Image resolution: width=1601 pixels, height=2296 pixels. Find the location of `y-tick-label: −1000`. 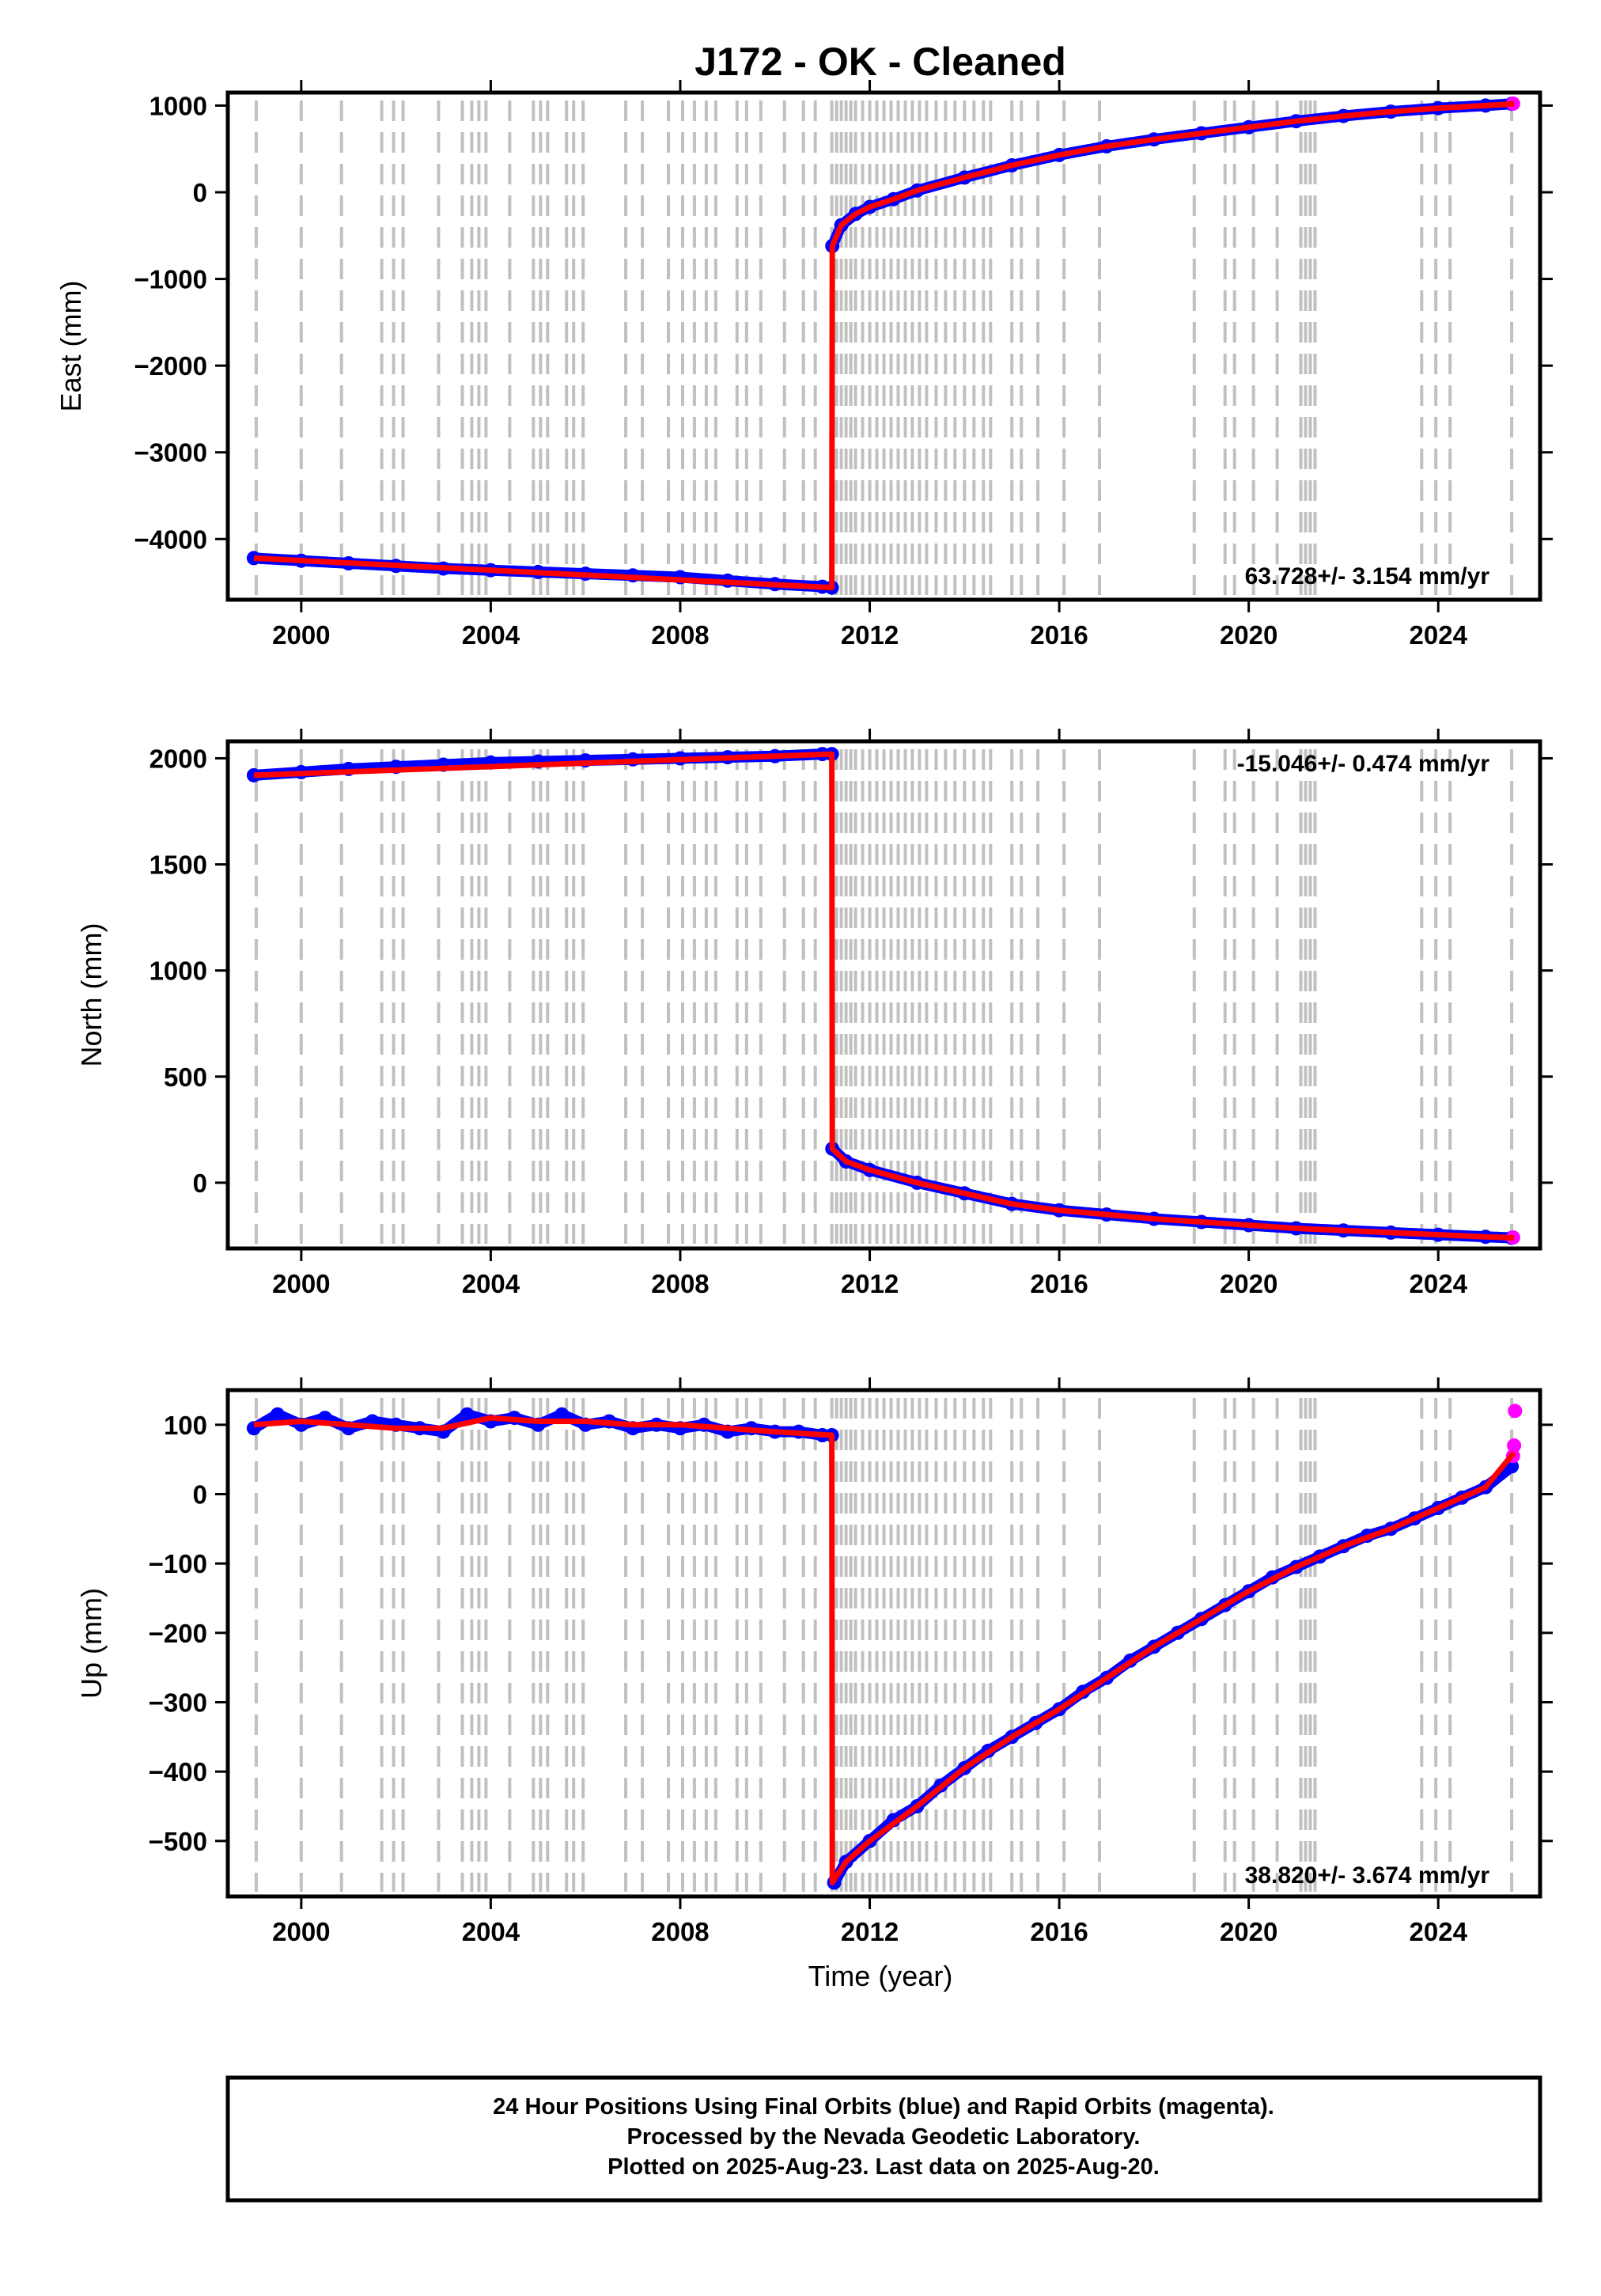

y-tick-label: −1000 is located at coordinates (170, 279).